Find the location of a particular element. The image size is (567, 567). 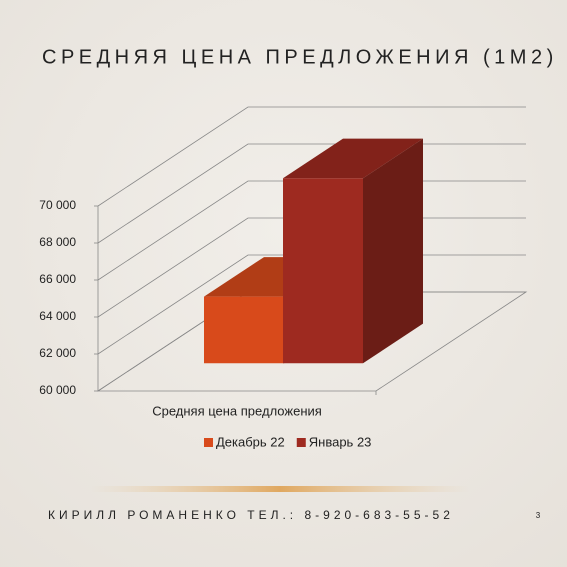

y-tick-label: 66 000 is located at coordinates (57, 279).